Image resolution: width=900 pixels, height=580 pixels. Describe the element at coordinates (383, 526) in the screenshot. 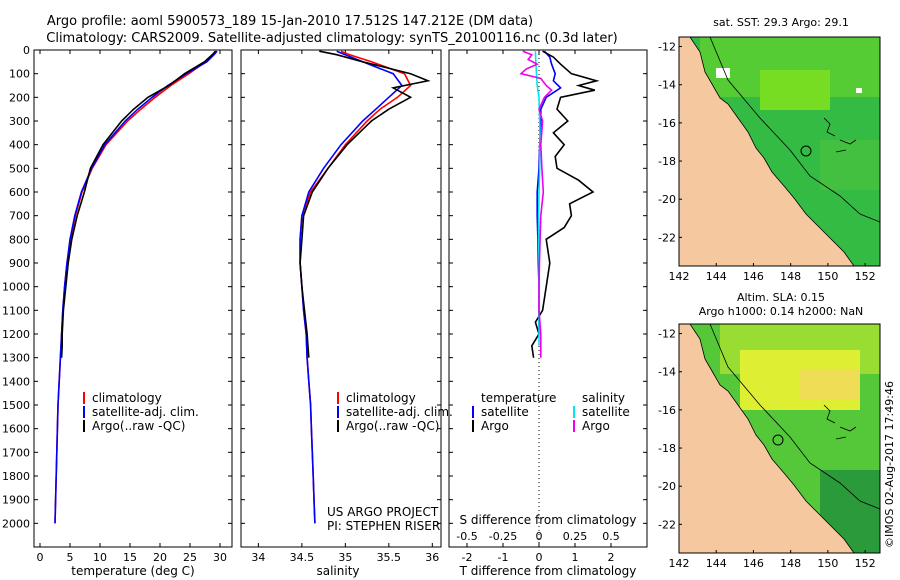

I see `pi-credit: PI: STEPHEN RISER` at that location.